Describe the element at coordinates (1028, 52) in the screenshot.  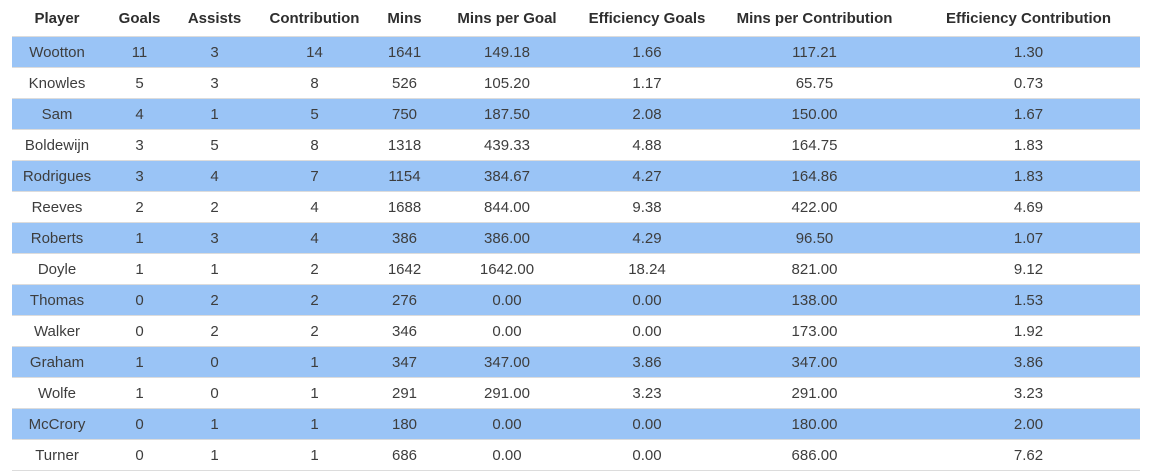
I see `stat-cell: 1.30` at that location.